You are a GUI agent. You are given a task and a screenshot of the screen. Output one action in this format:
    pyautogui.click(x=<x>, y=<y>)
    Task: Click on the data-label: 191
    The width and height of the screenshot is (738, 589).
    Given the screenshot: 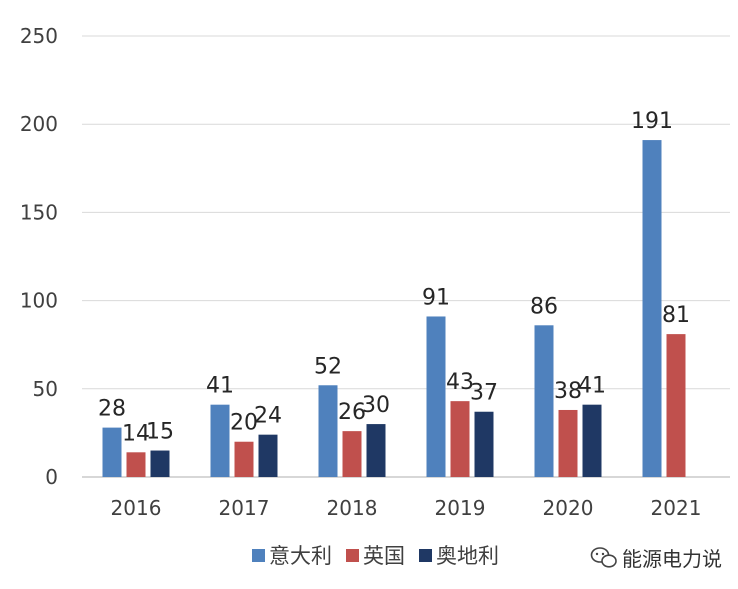 What is the action you would take?
    pyautogui.click(x=652, y=121)
    